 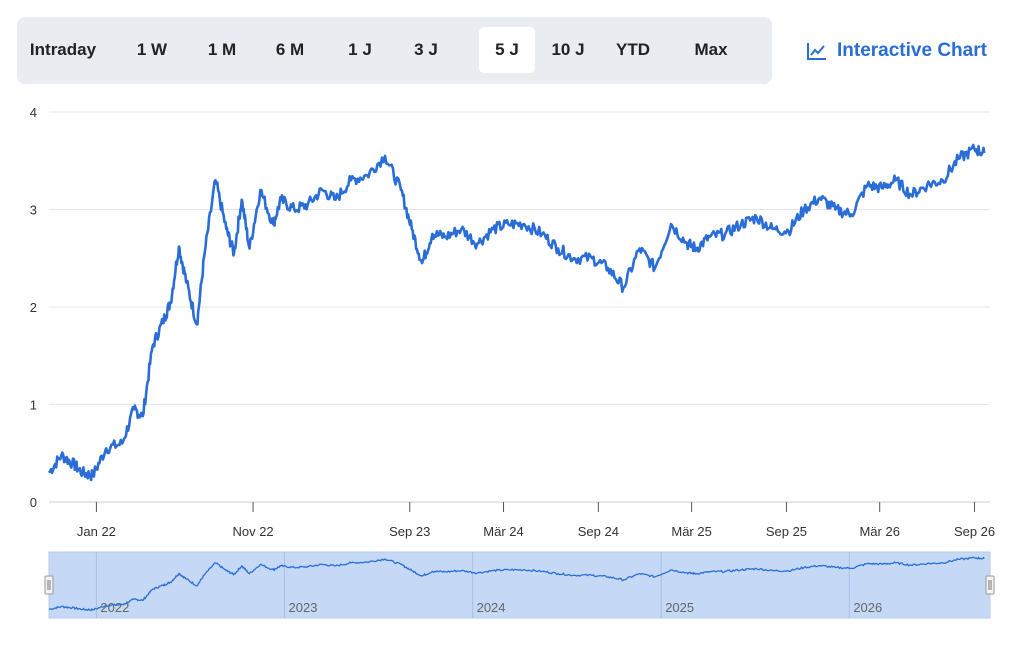 What do you see at coordinates (152, 49) in the screenshot?
I see `range-button-1-w: 1 W` at bounding box center [152, 49].